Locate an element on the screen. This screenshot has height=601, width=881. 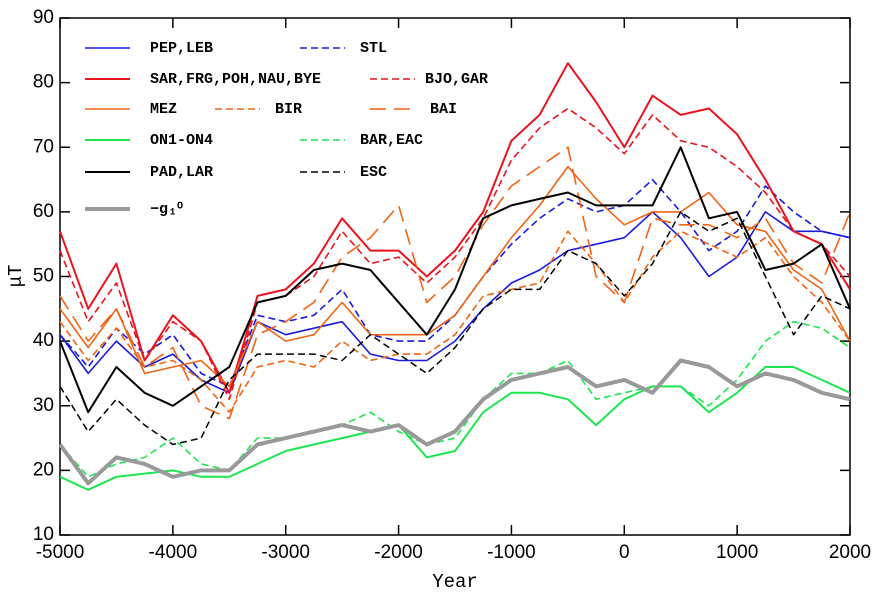
legend-label: ESC is located at coordinates (373, 172).